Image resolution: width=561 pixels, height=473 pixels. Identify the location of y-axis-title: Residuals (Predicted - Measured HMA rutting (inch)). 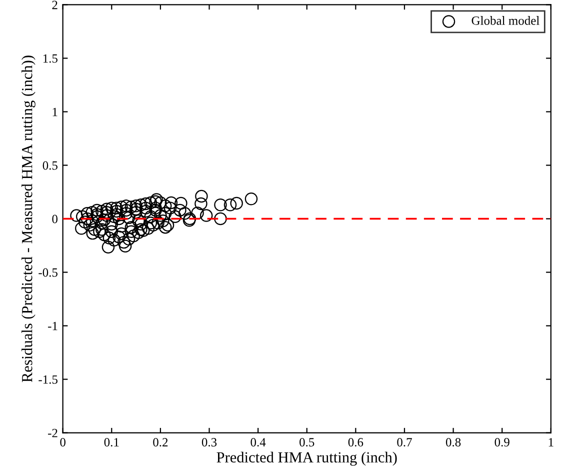
(29, 219).